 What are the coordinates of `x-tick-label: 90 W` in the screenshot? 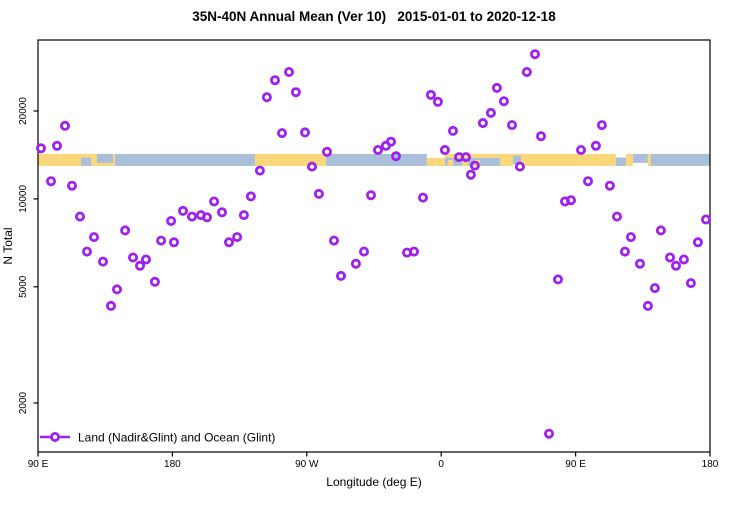 It's located at (307, 464).